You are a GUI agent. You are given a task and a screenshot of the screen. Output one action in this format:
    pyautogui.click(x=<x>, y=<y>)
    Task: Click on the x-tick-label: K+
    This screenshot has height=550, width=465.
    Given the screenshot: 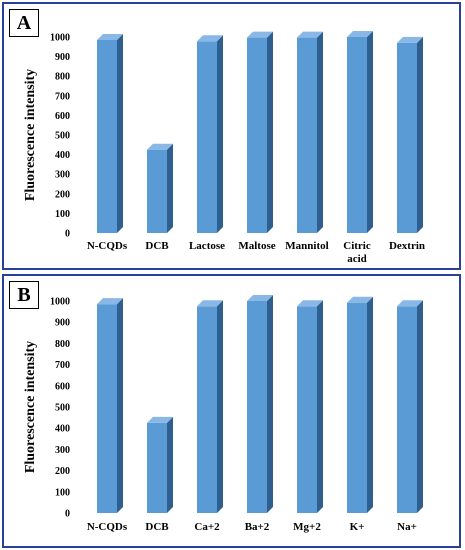 What is the action you would take?
    pyautogui.click(x=357, y=527)
    